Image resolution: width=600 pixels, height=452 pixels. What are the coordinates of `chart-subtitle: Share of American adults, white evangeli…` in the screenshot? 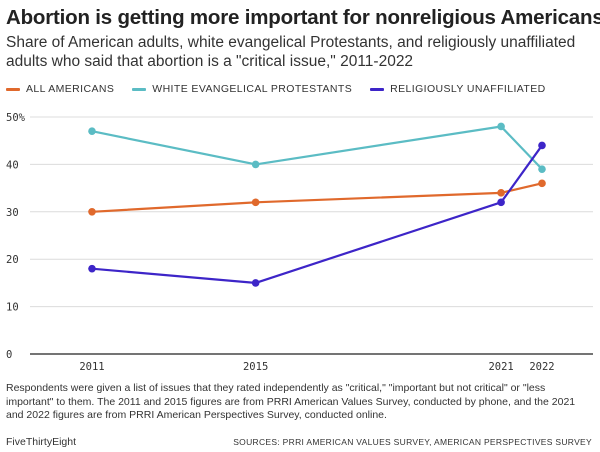 It's located at (291, 52).